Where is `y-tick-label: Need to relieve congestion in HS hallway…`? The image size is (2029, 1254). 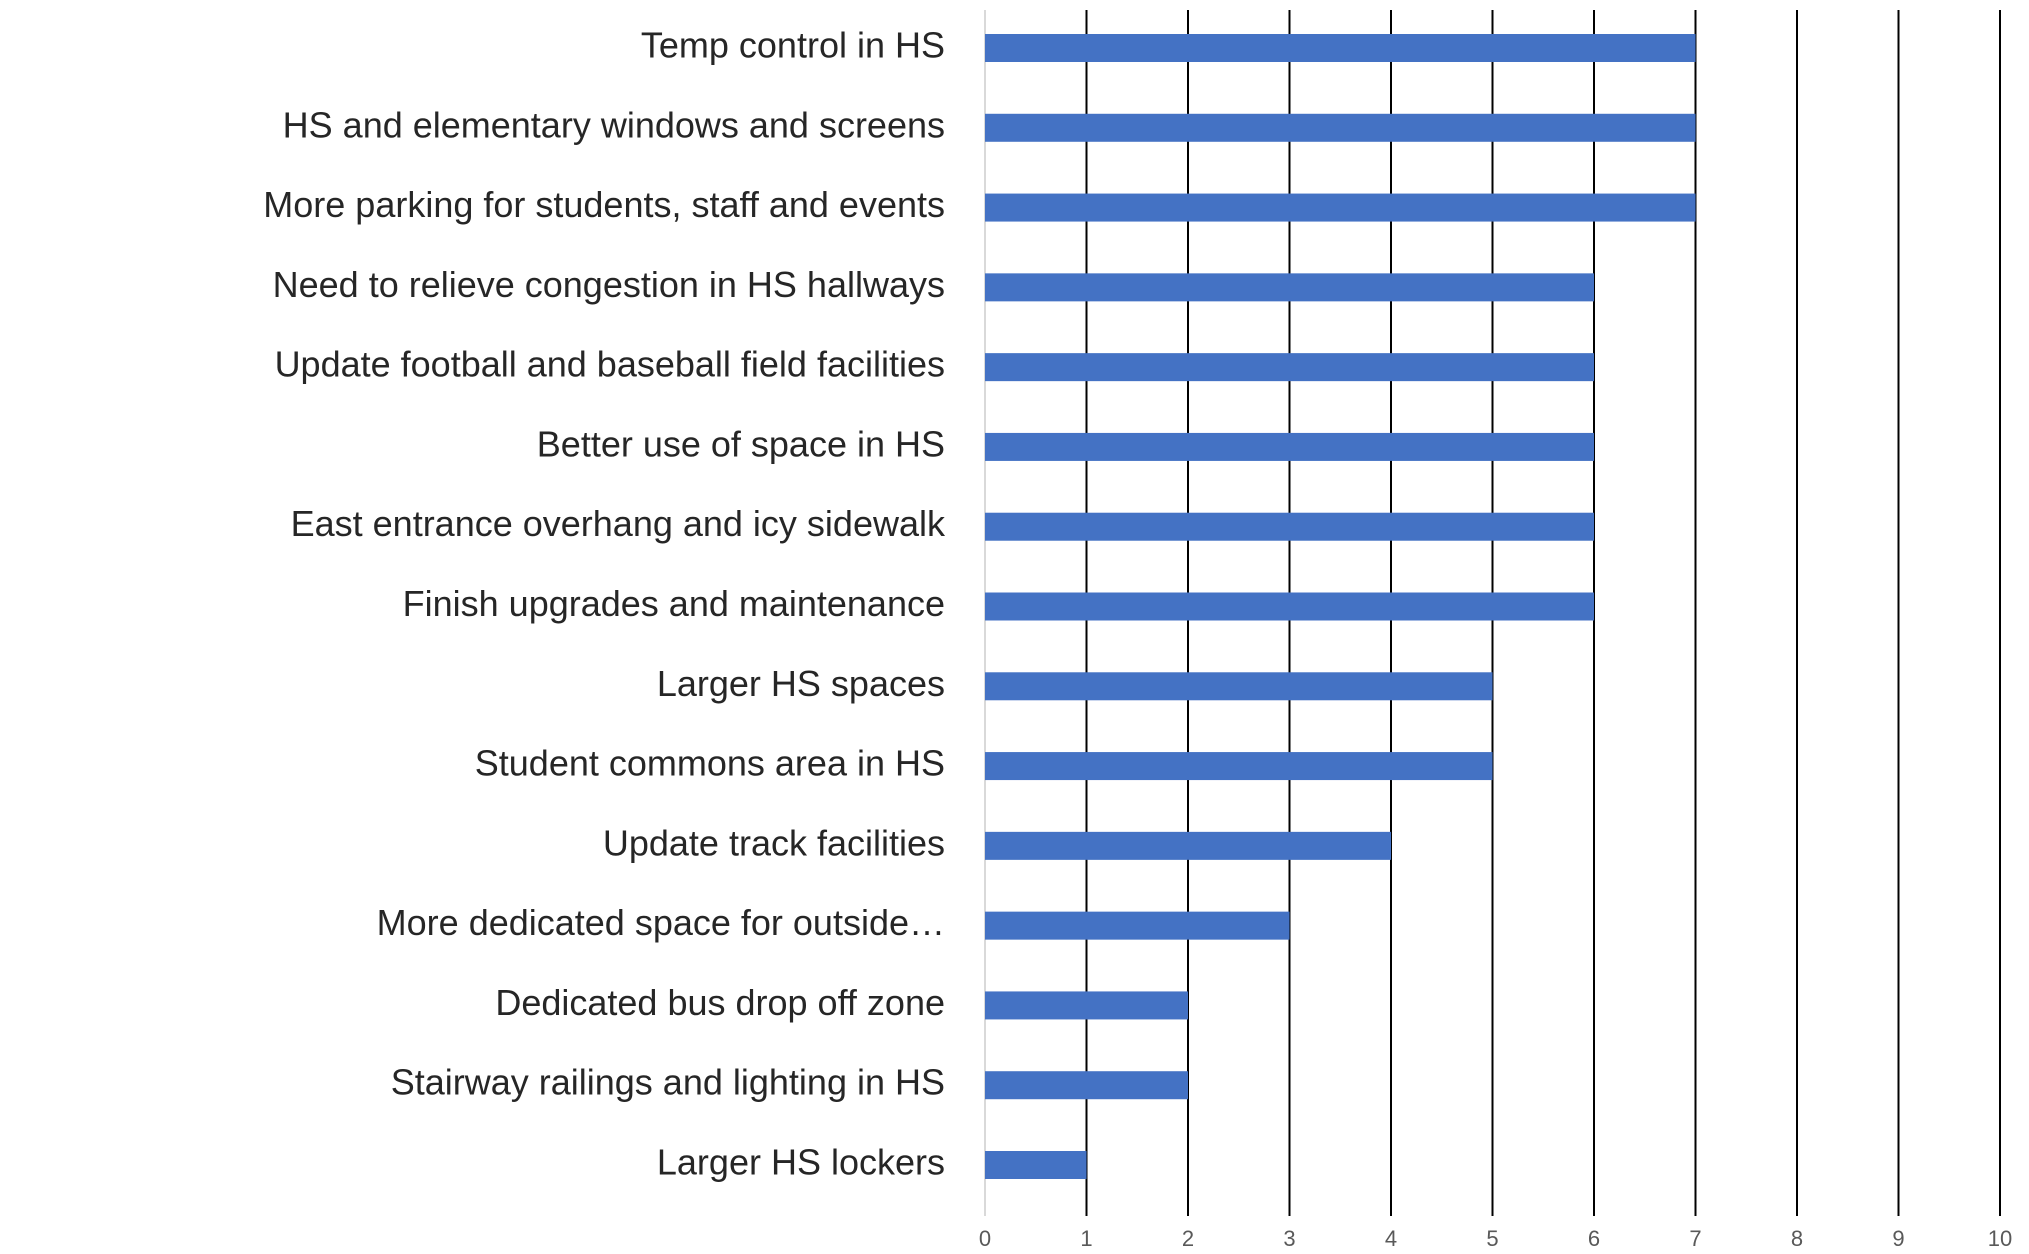
y-tick-label: Need to relieve congestion in HS hallway… is located at coordinates (609, 284).